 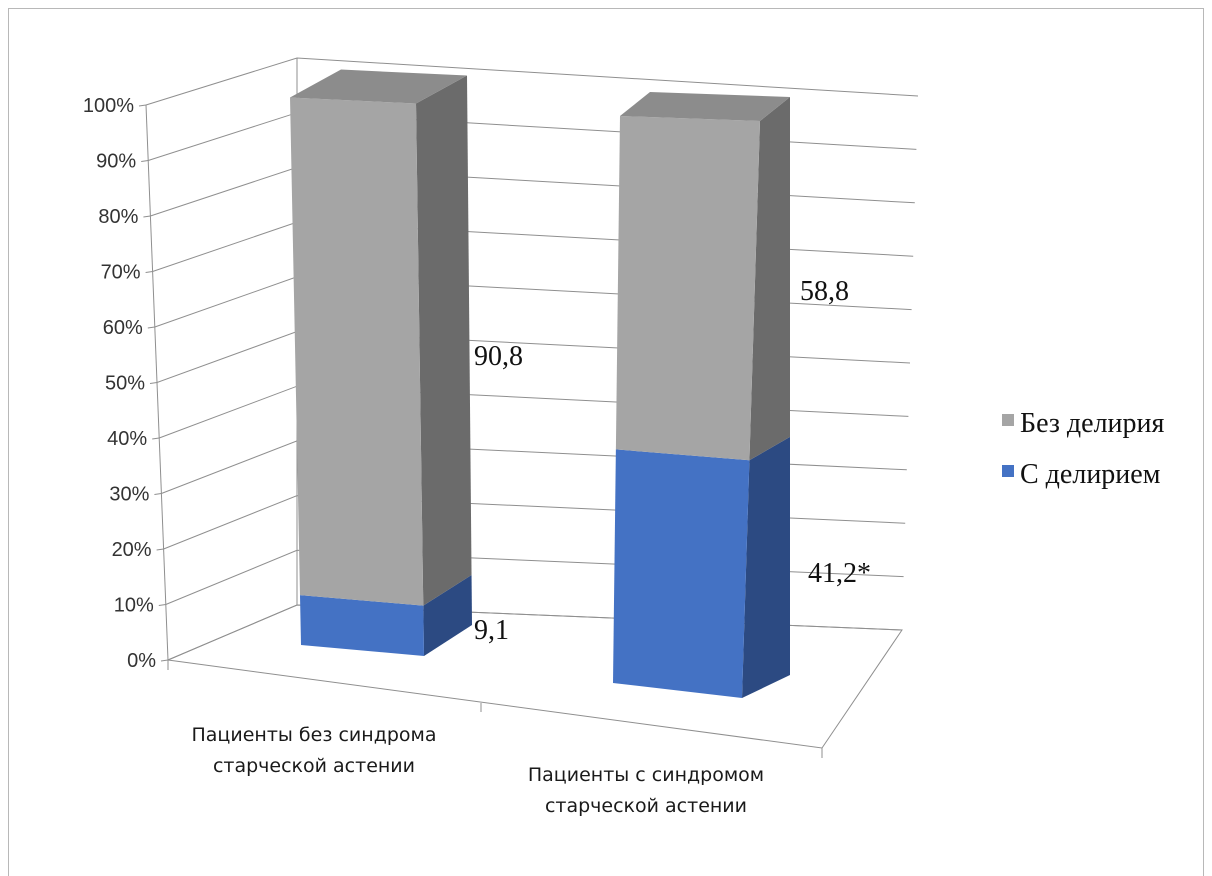 I want to click on y-tick-label: 30%, so click(x=129, y=495).